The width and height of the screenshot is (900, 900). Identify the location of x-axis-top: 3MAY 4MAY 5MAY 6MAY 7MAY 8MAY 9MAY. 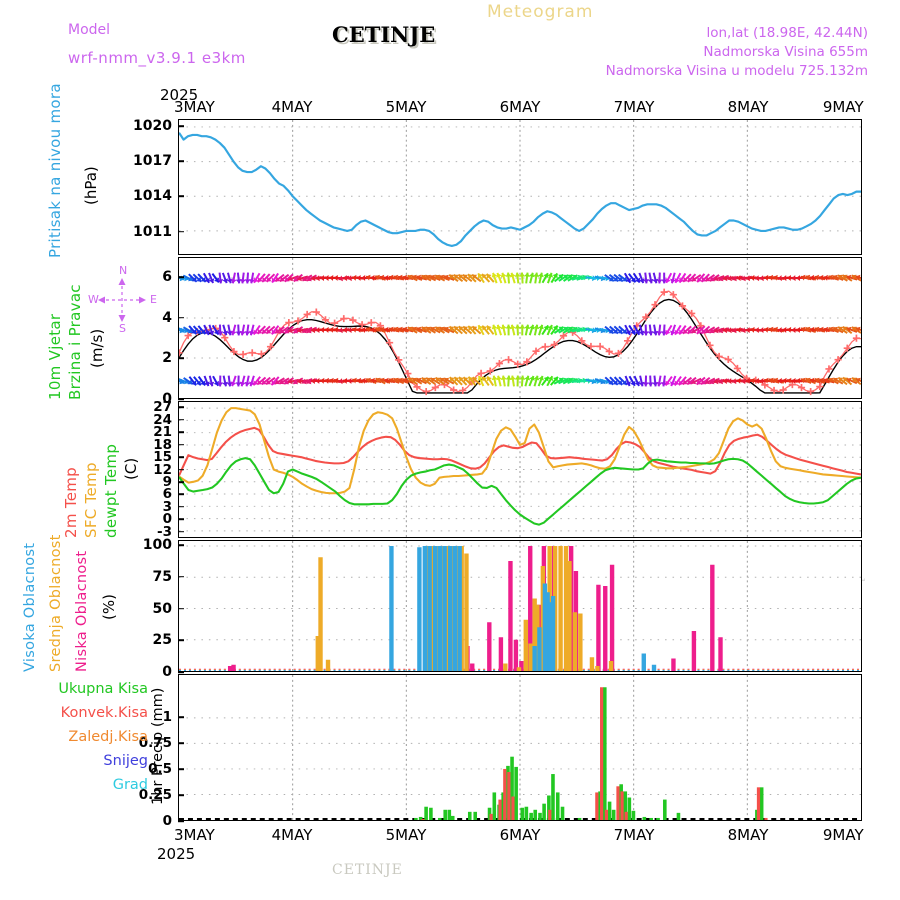
(519, 107).